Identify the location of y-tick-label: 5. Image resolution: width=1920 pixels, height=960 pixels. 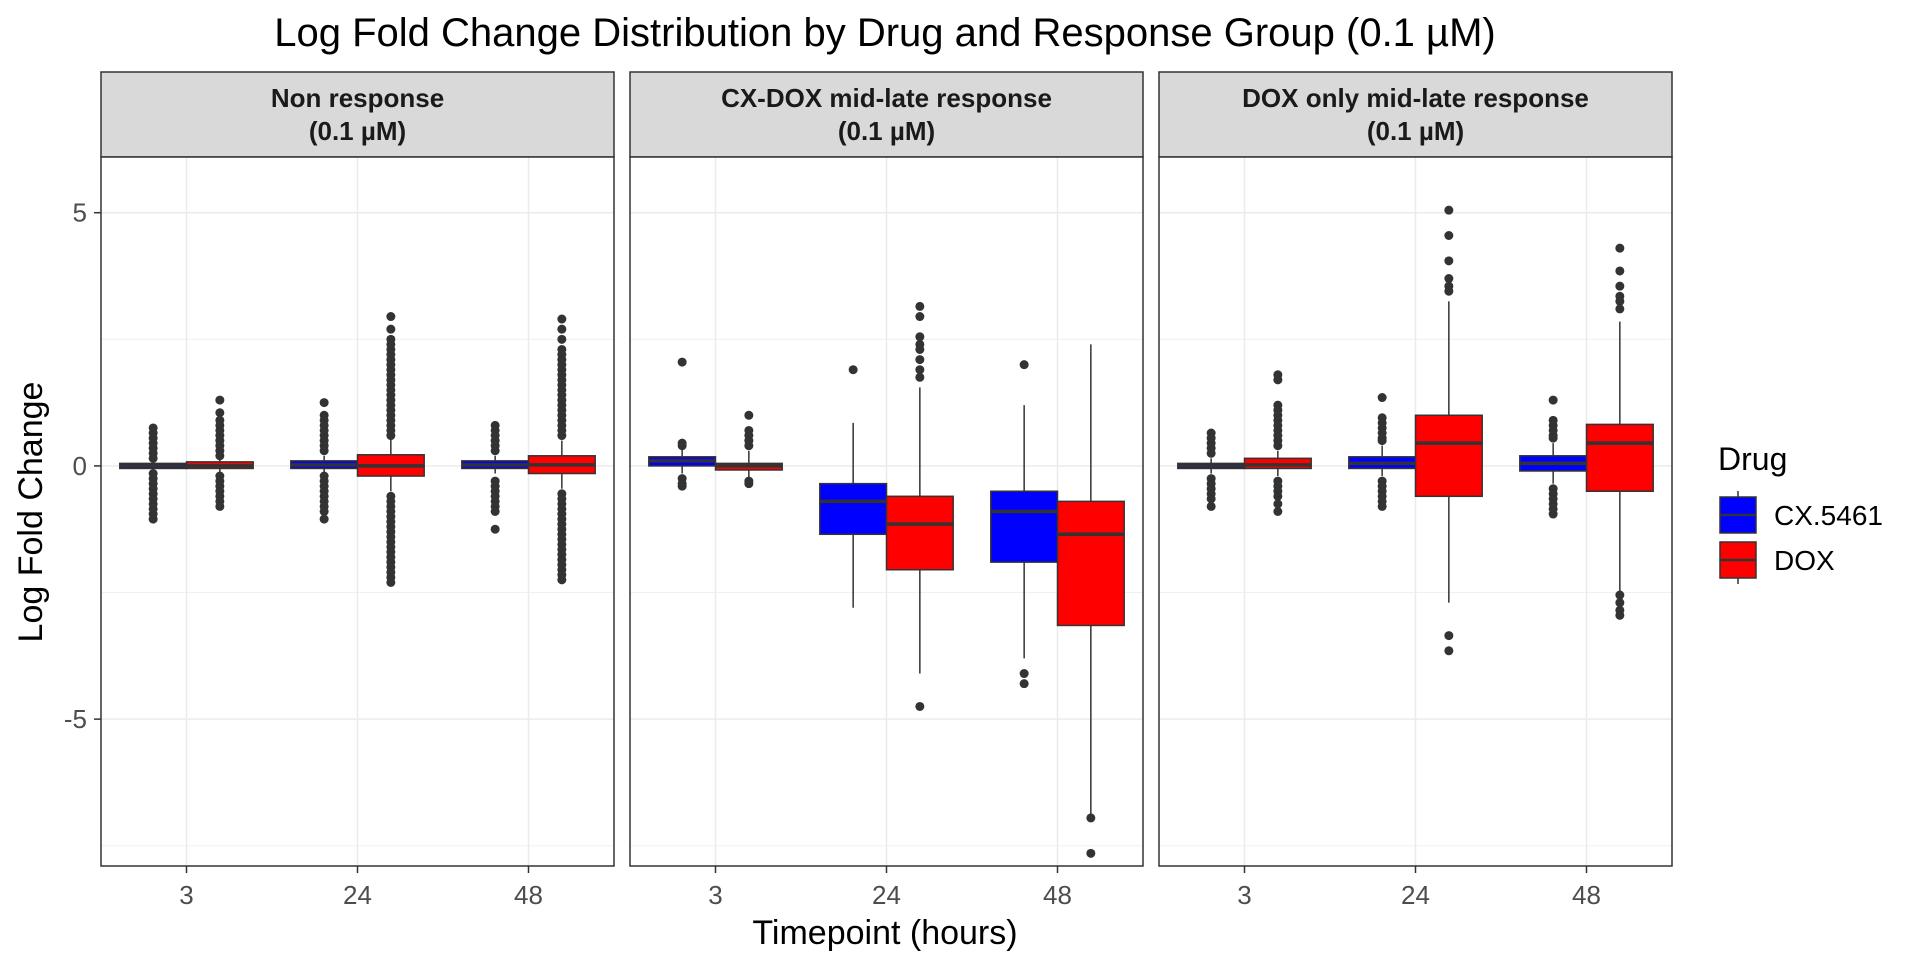
(80, 213).